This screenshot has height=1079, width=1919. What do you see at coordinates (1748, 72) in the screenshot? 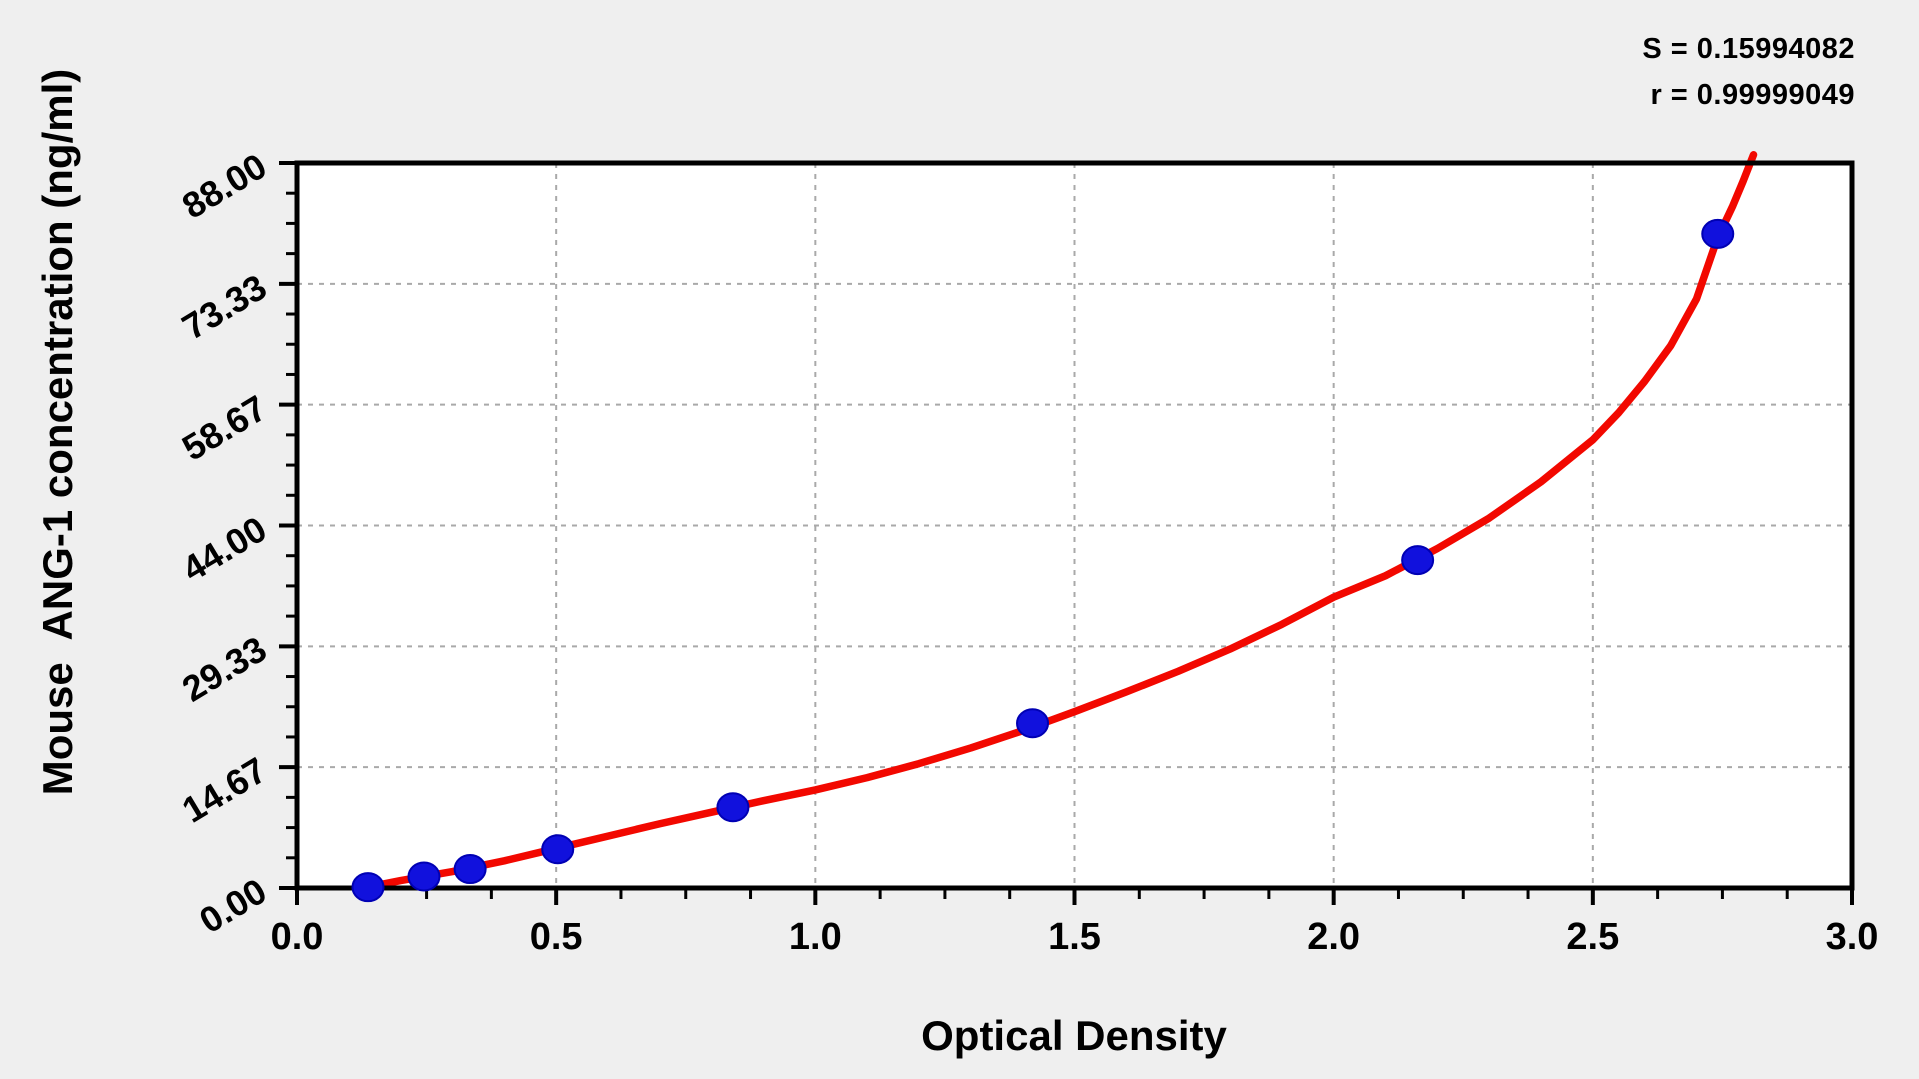
I see `fit-statistics: S = 0.15994082 r = 0.99999049` at bounding box center [1748, 72].